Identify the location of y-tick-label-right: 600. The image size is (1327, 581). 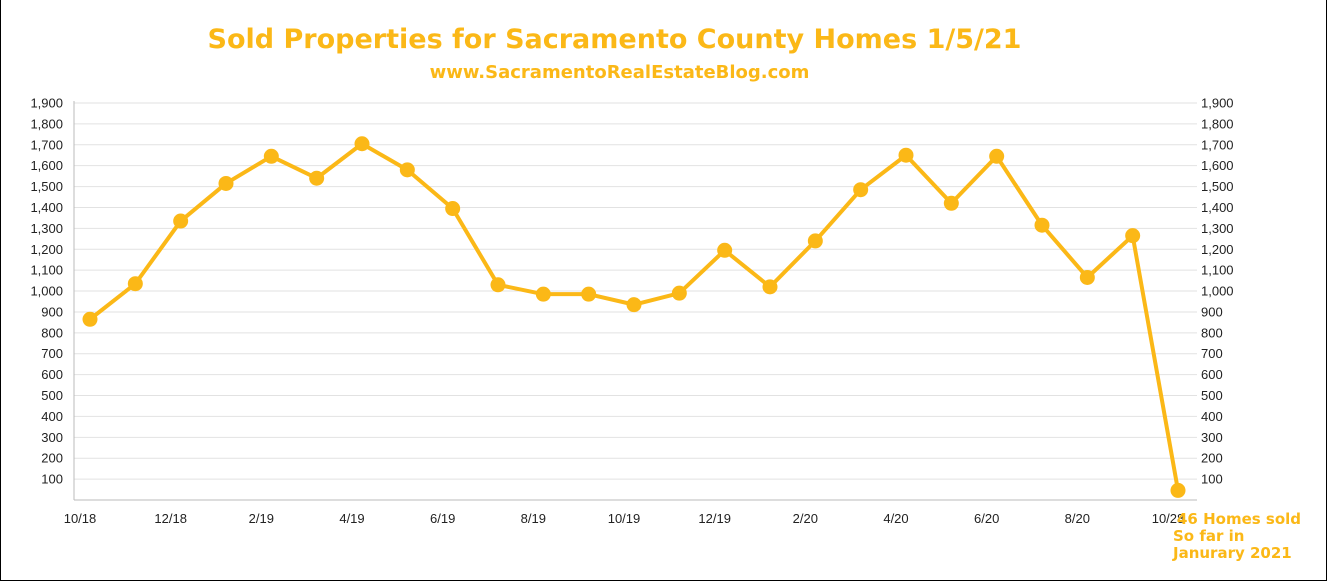
(1212, 374).